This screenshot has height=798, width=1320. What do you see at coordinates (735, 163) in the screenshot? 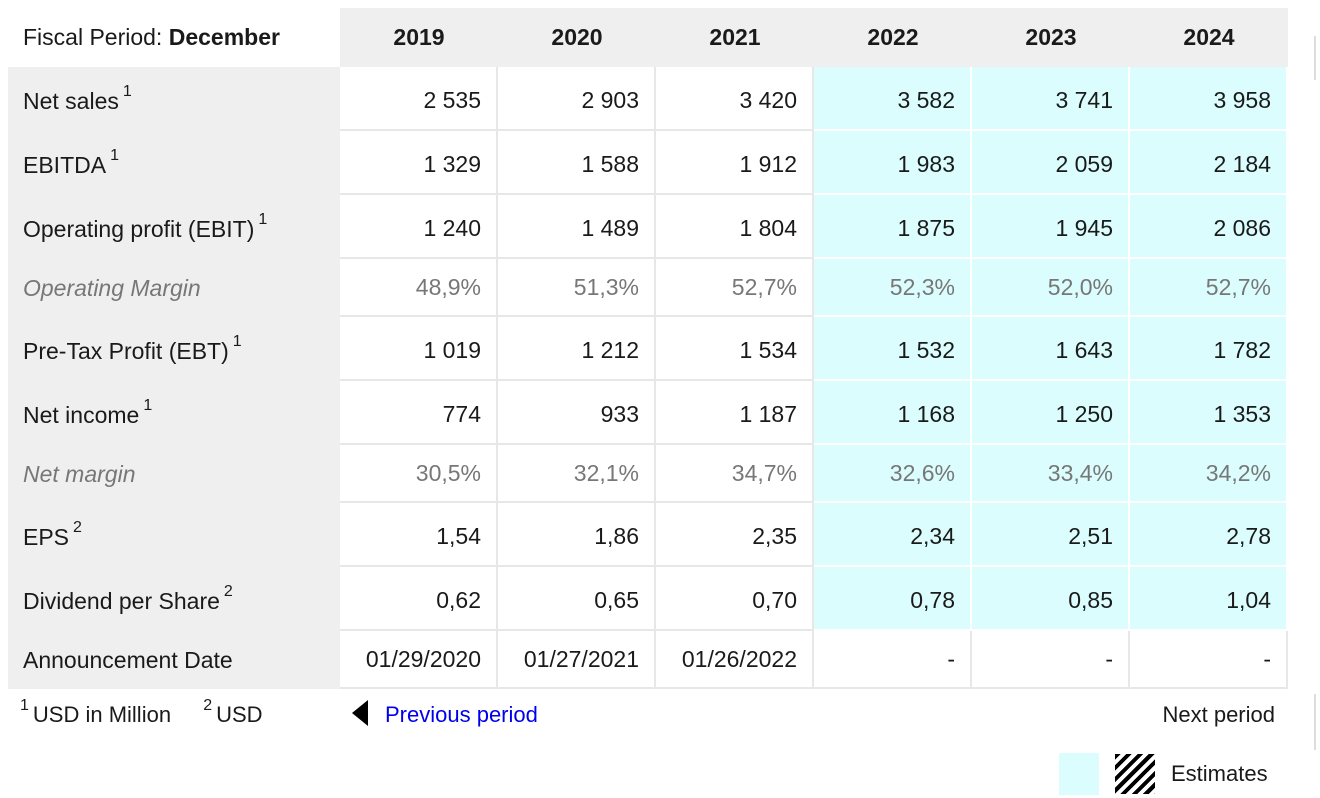
I see `table-cell: 1 912` at bounding box center [735, 163].